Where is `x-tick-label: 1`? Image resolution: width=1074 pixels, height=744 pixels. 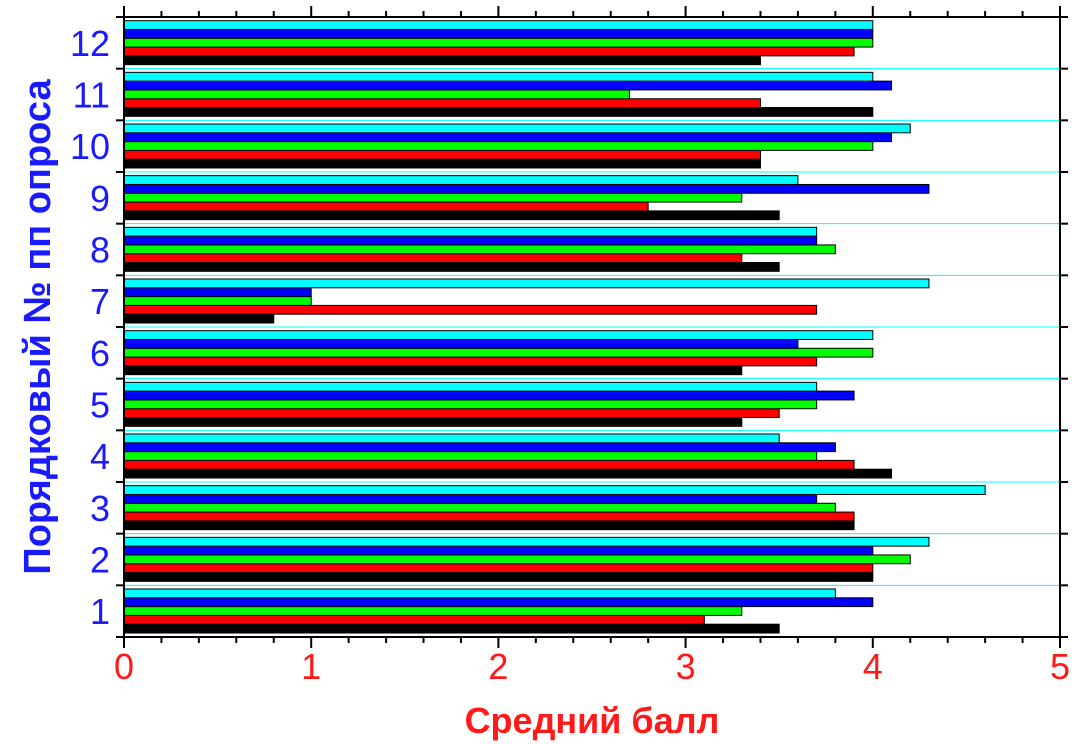
x-tick-label: 1 is located at coordinates (311, 666).